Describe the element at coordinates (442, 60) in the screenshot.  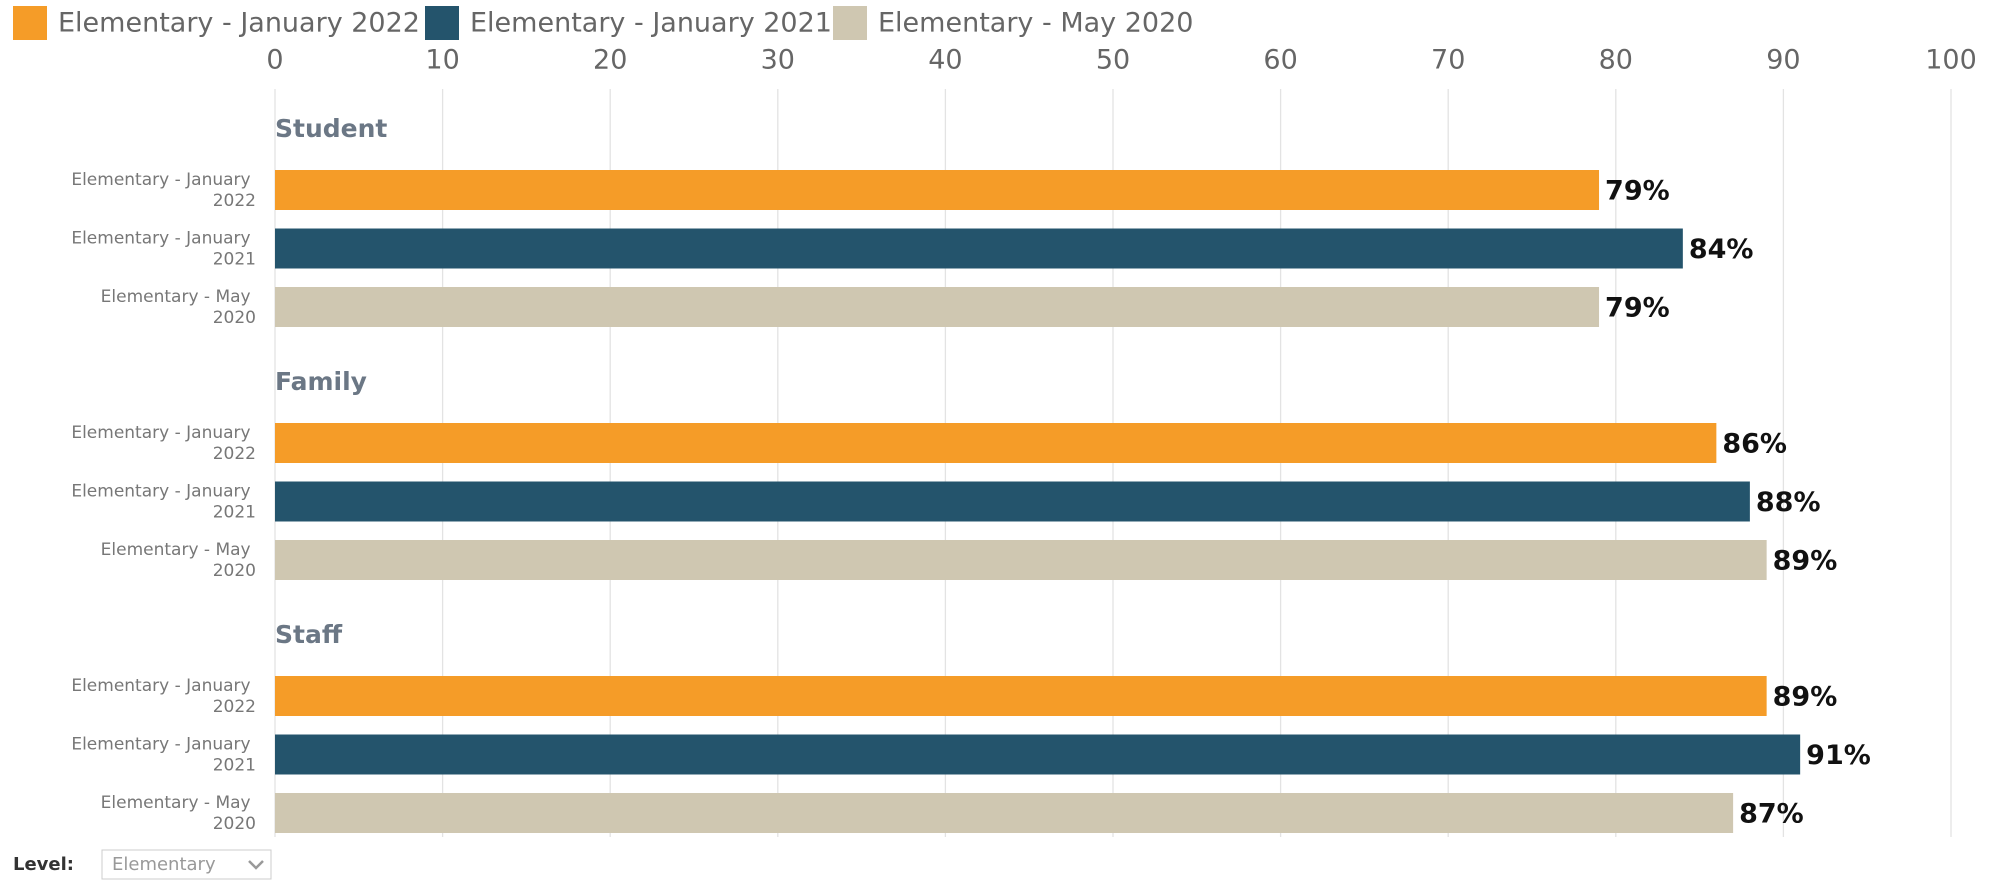
I see `x-tick-label: 10` at that location.